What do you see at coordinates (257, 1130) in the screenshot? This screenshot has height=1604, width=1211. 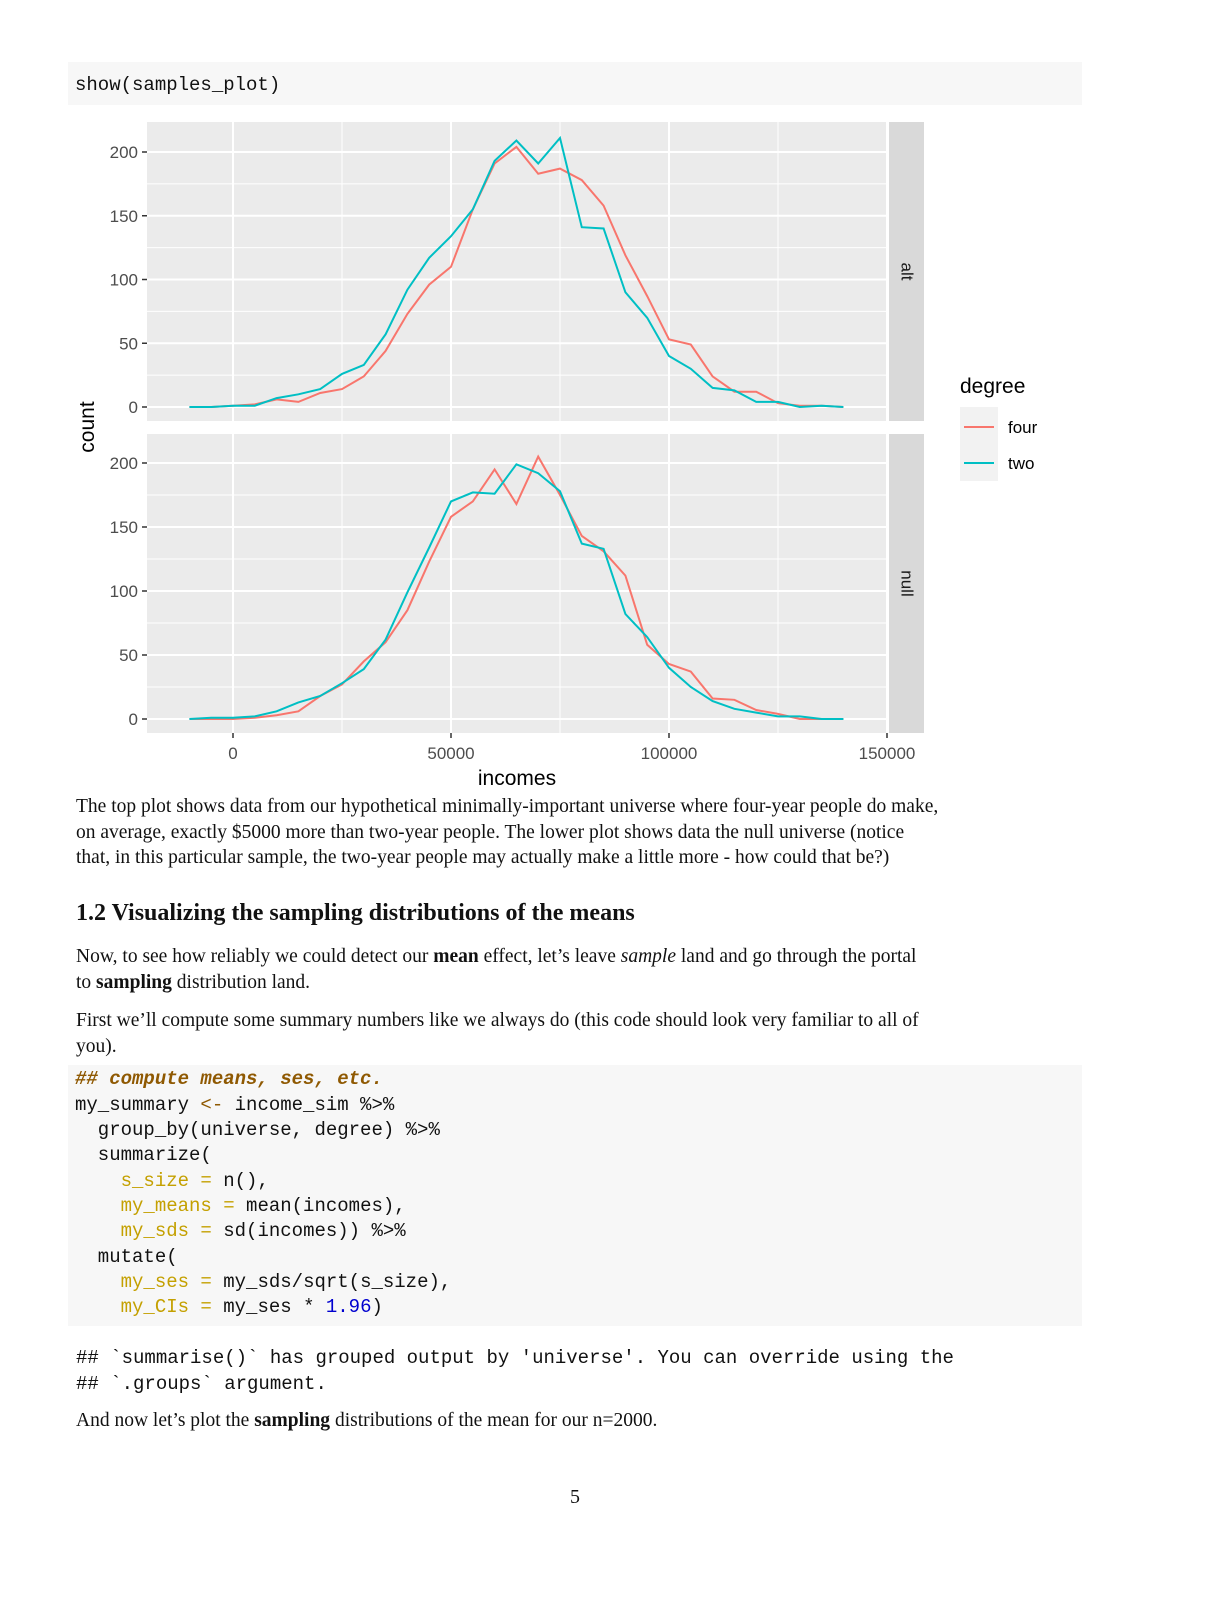 I see `code-line: group_by(universe, degree) %>%` at bounding box center [257, 1130].